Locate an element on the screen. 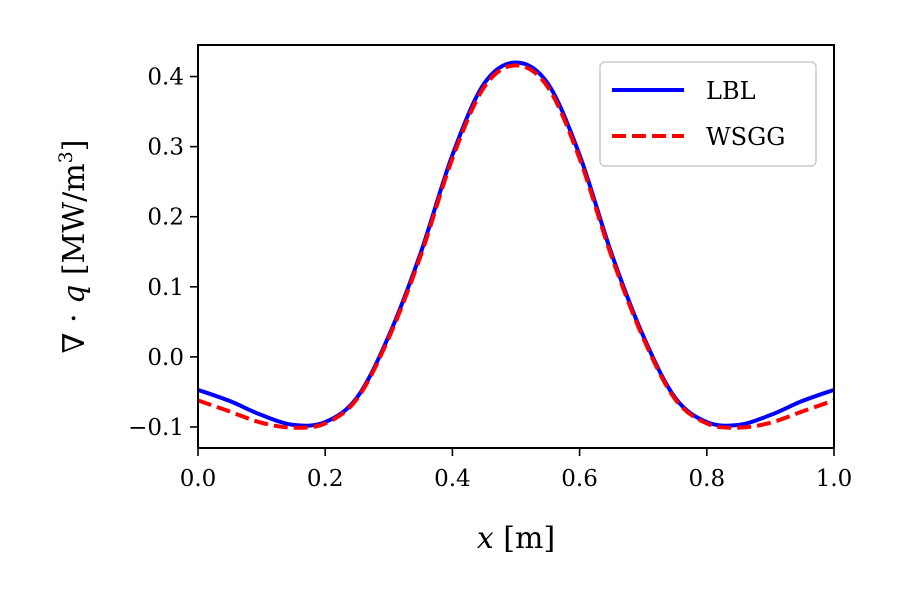 This screenshot has width=900, height=600. y-tick-label: 0.2 is located at coordinates (165, 218).